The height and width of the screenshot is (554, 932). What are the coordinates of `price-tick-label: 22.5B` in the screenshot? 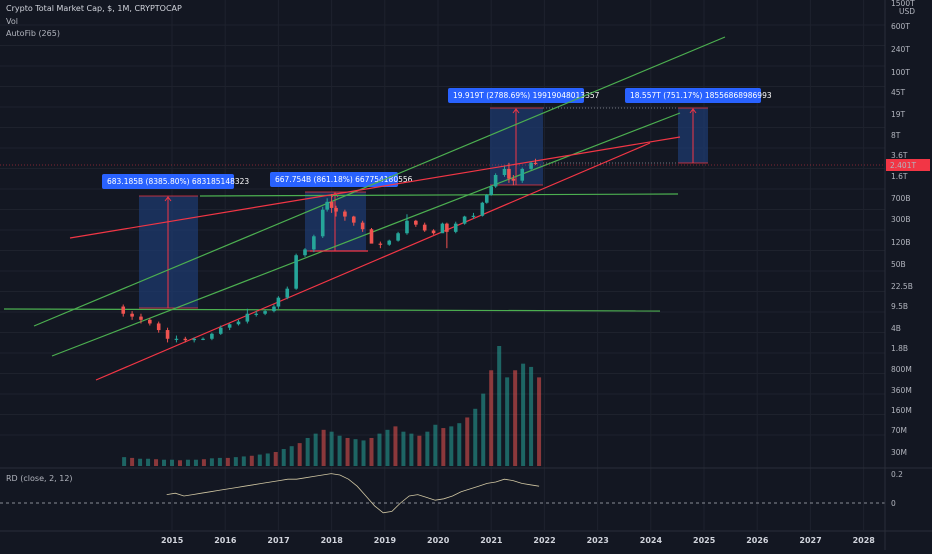 It's located at (902, 286).